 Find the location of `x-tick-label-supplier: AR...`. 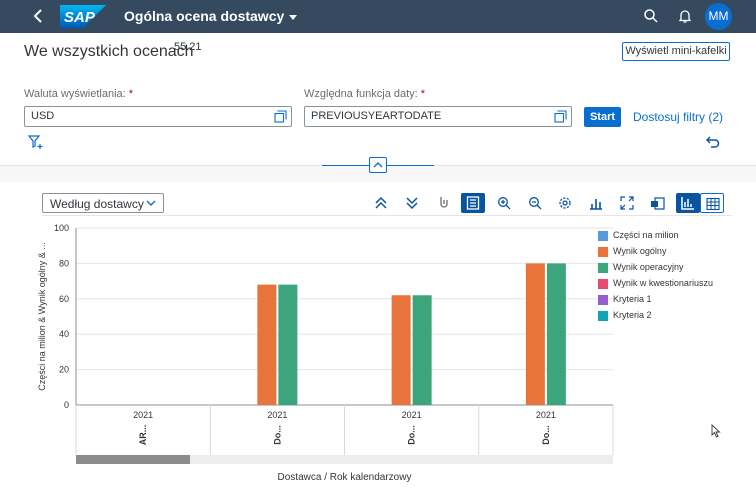

x-tick-label-supplier: AR... is located at coordinates (143, 435).